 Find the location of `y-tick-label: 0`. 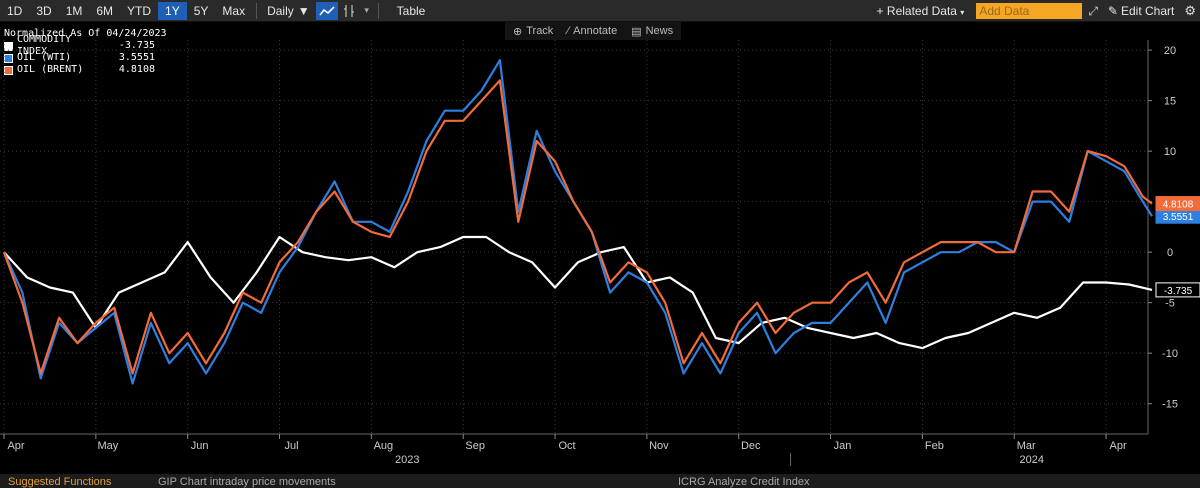

y-tick-label: 0 is located at coordinates (1170, 253).